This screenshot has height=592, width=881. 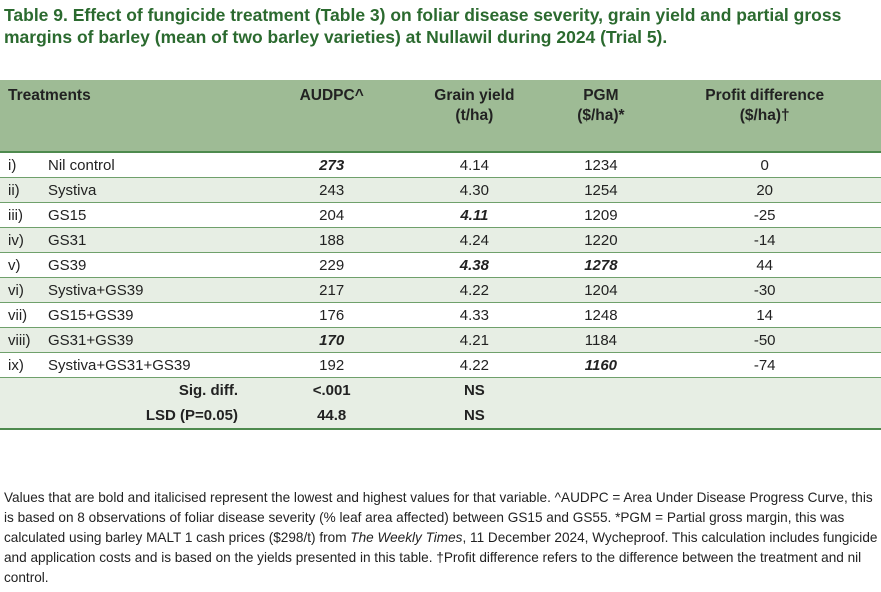 What do you see at coordinates (332, 215) in the screenshot?
I see `cell-audpc: 204` at bounding box center [332, 215].